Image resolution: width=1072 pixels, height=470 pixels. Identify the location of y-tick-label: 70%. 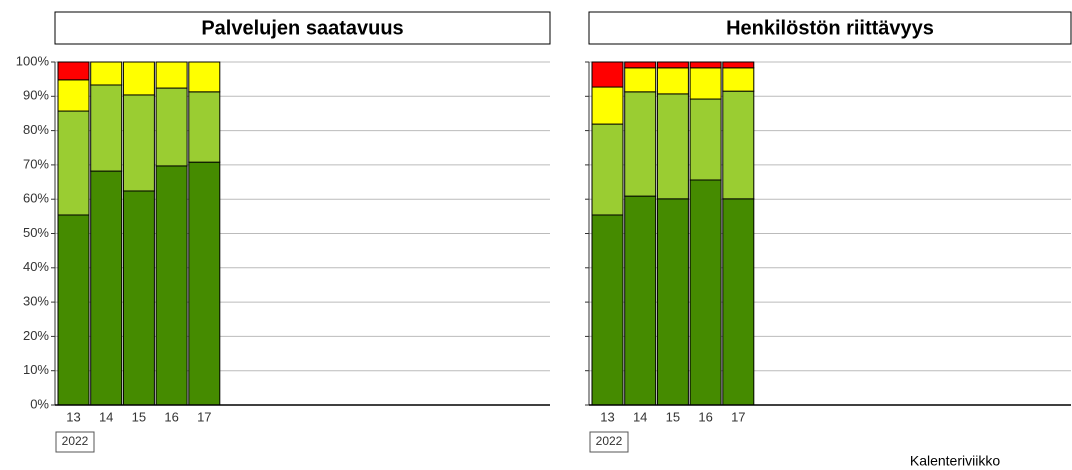
(36, 163).